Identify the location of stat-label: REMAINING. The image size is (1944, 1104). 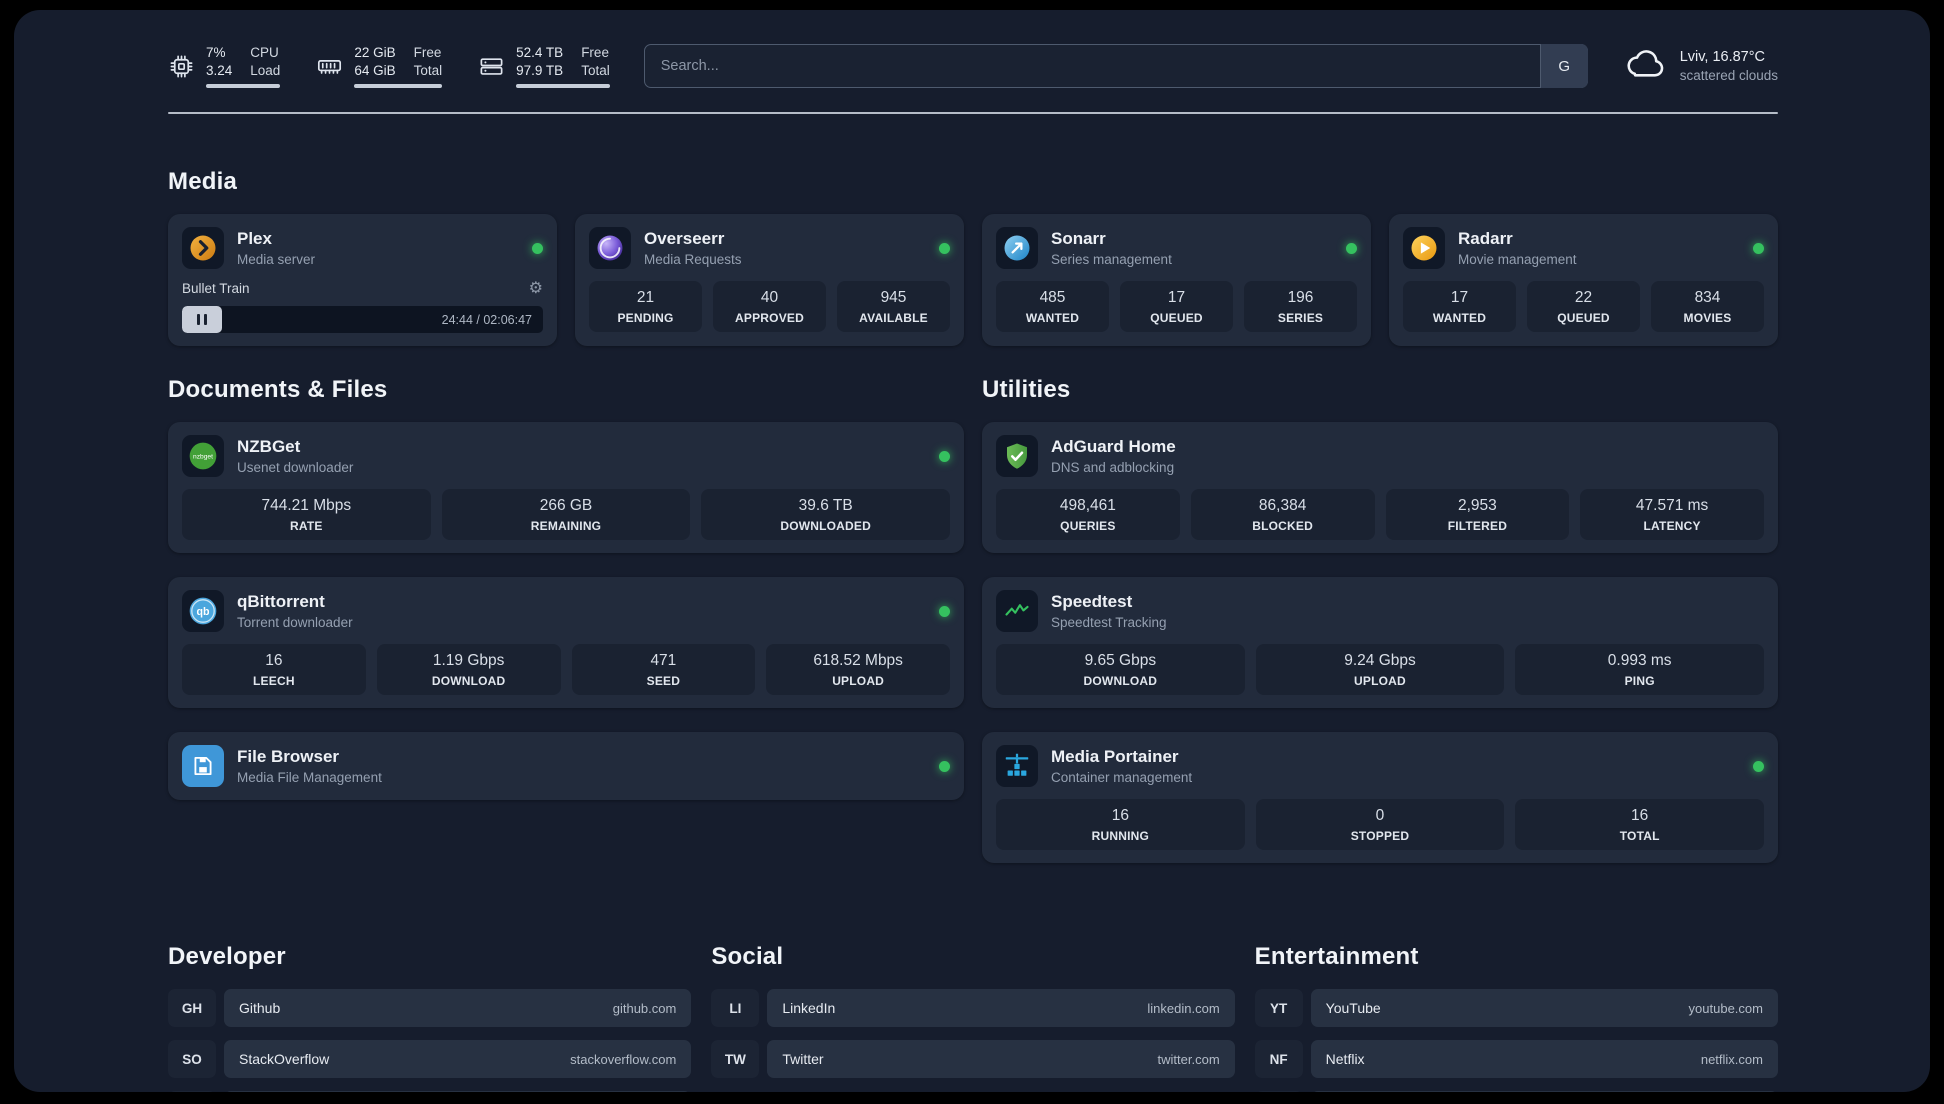
(566, 526).